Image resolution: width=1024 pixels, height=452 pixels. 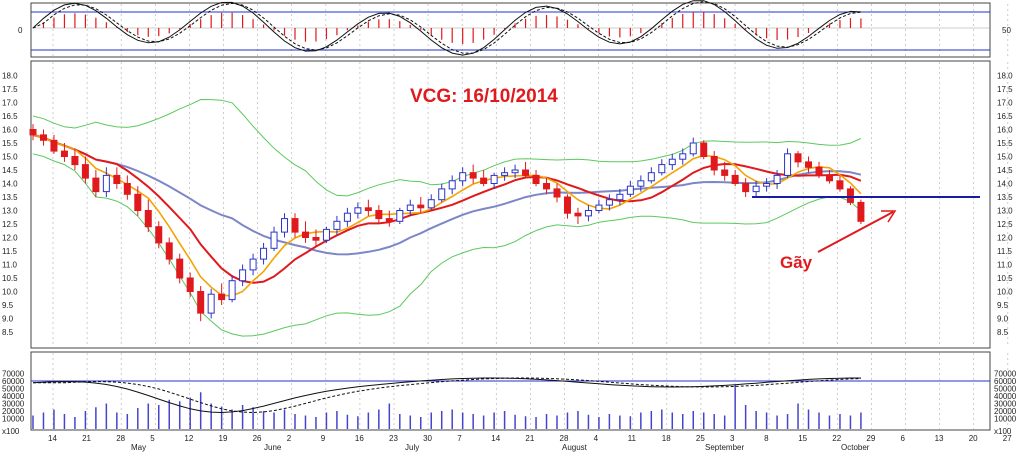 I want to click on x-tick-day: 12, so click(x=188, y=438).